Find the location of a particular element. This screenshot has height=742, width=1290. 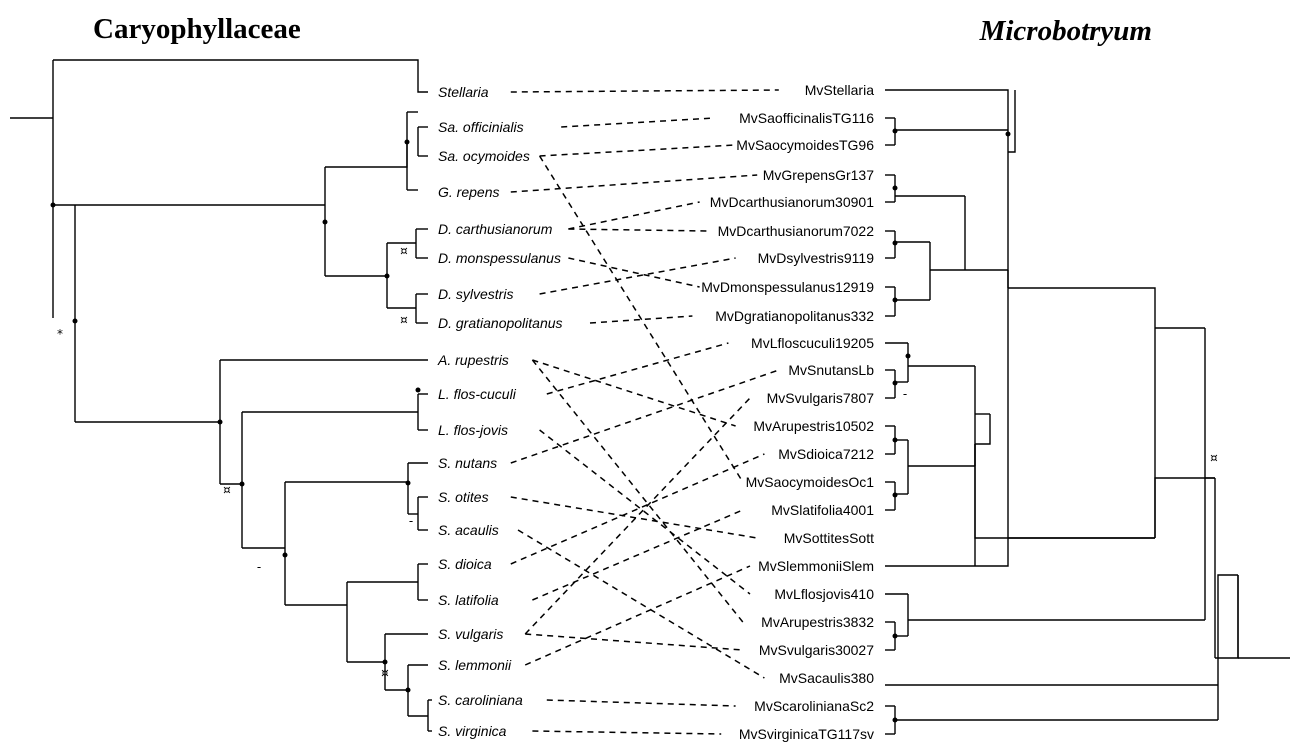

parasite-label-mvsnutanslb: MvSnutansLb is located at coordinates (831, 370).